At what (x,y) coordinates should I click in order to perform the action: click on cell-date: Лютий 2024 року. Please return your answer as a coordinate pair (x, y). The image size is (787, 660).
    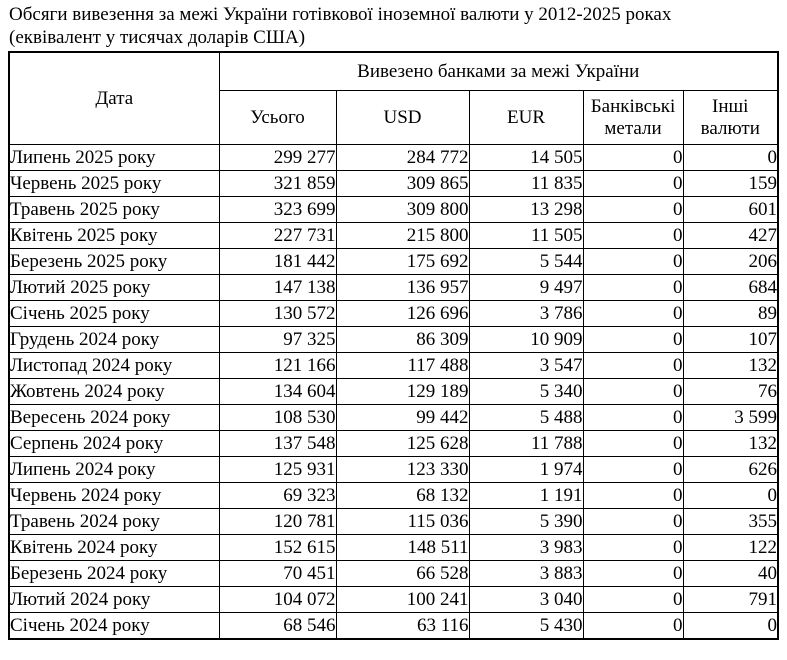
    Looking at the image, I should click on (114, 599).